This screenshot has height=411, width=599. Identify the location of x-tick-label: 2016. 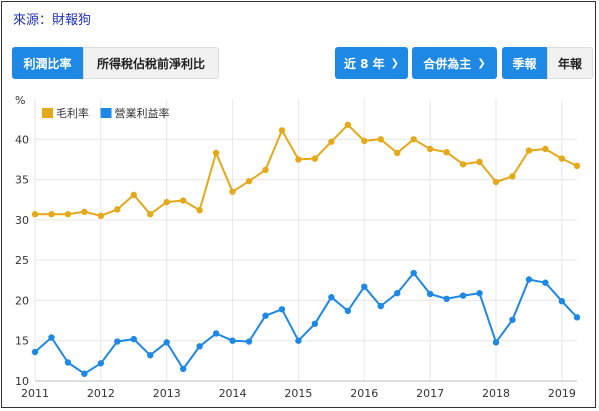
(364, 393).